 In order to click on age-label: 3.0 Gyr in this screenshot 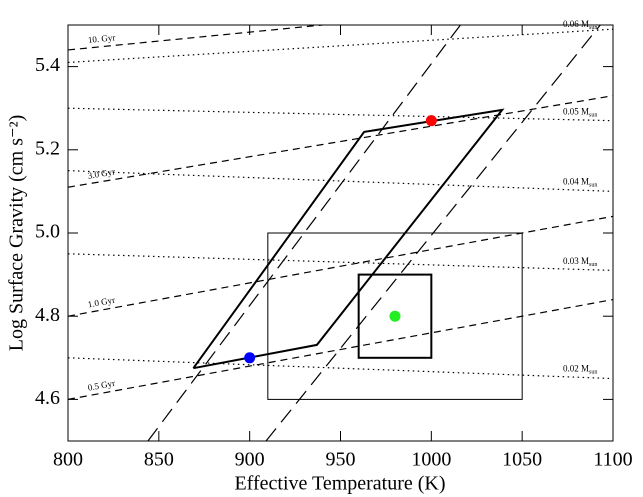, I will do `click(101, 173)`.